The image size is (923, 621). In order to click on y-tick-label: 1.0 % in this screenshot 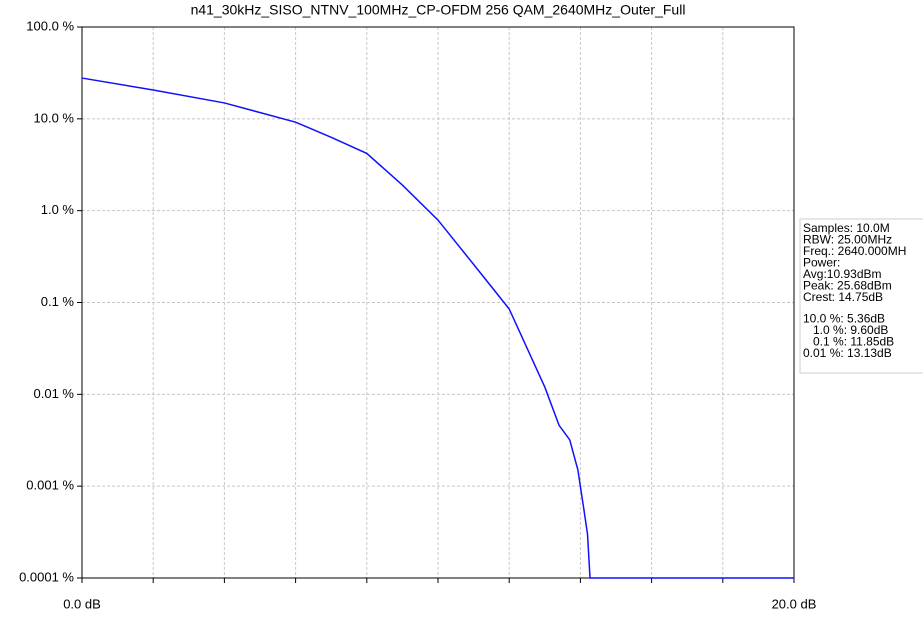, I will do `click(58, 209)`.